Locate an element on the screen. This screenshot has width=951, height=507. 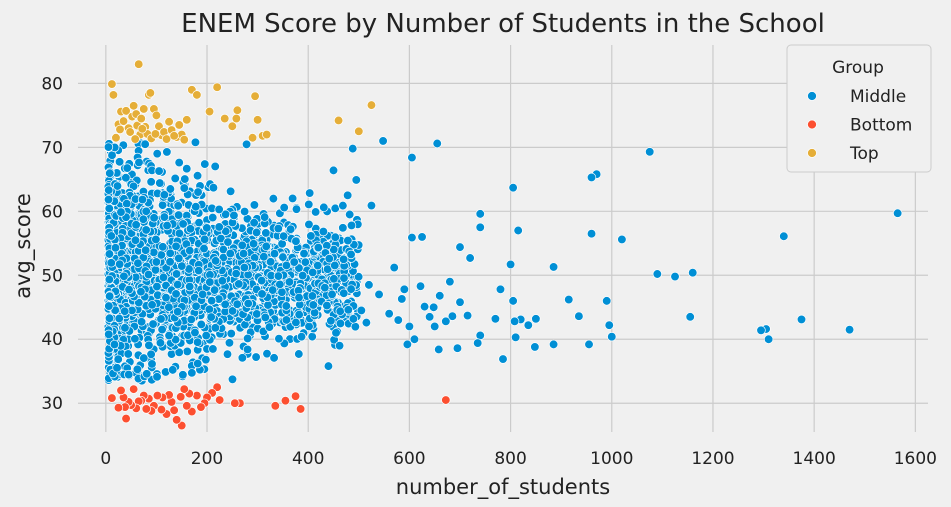
y-tick-label: 30 is located at coordinates (52, 404).